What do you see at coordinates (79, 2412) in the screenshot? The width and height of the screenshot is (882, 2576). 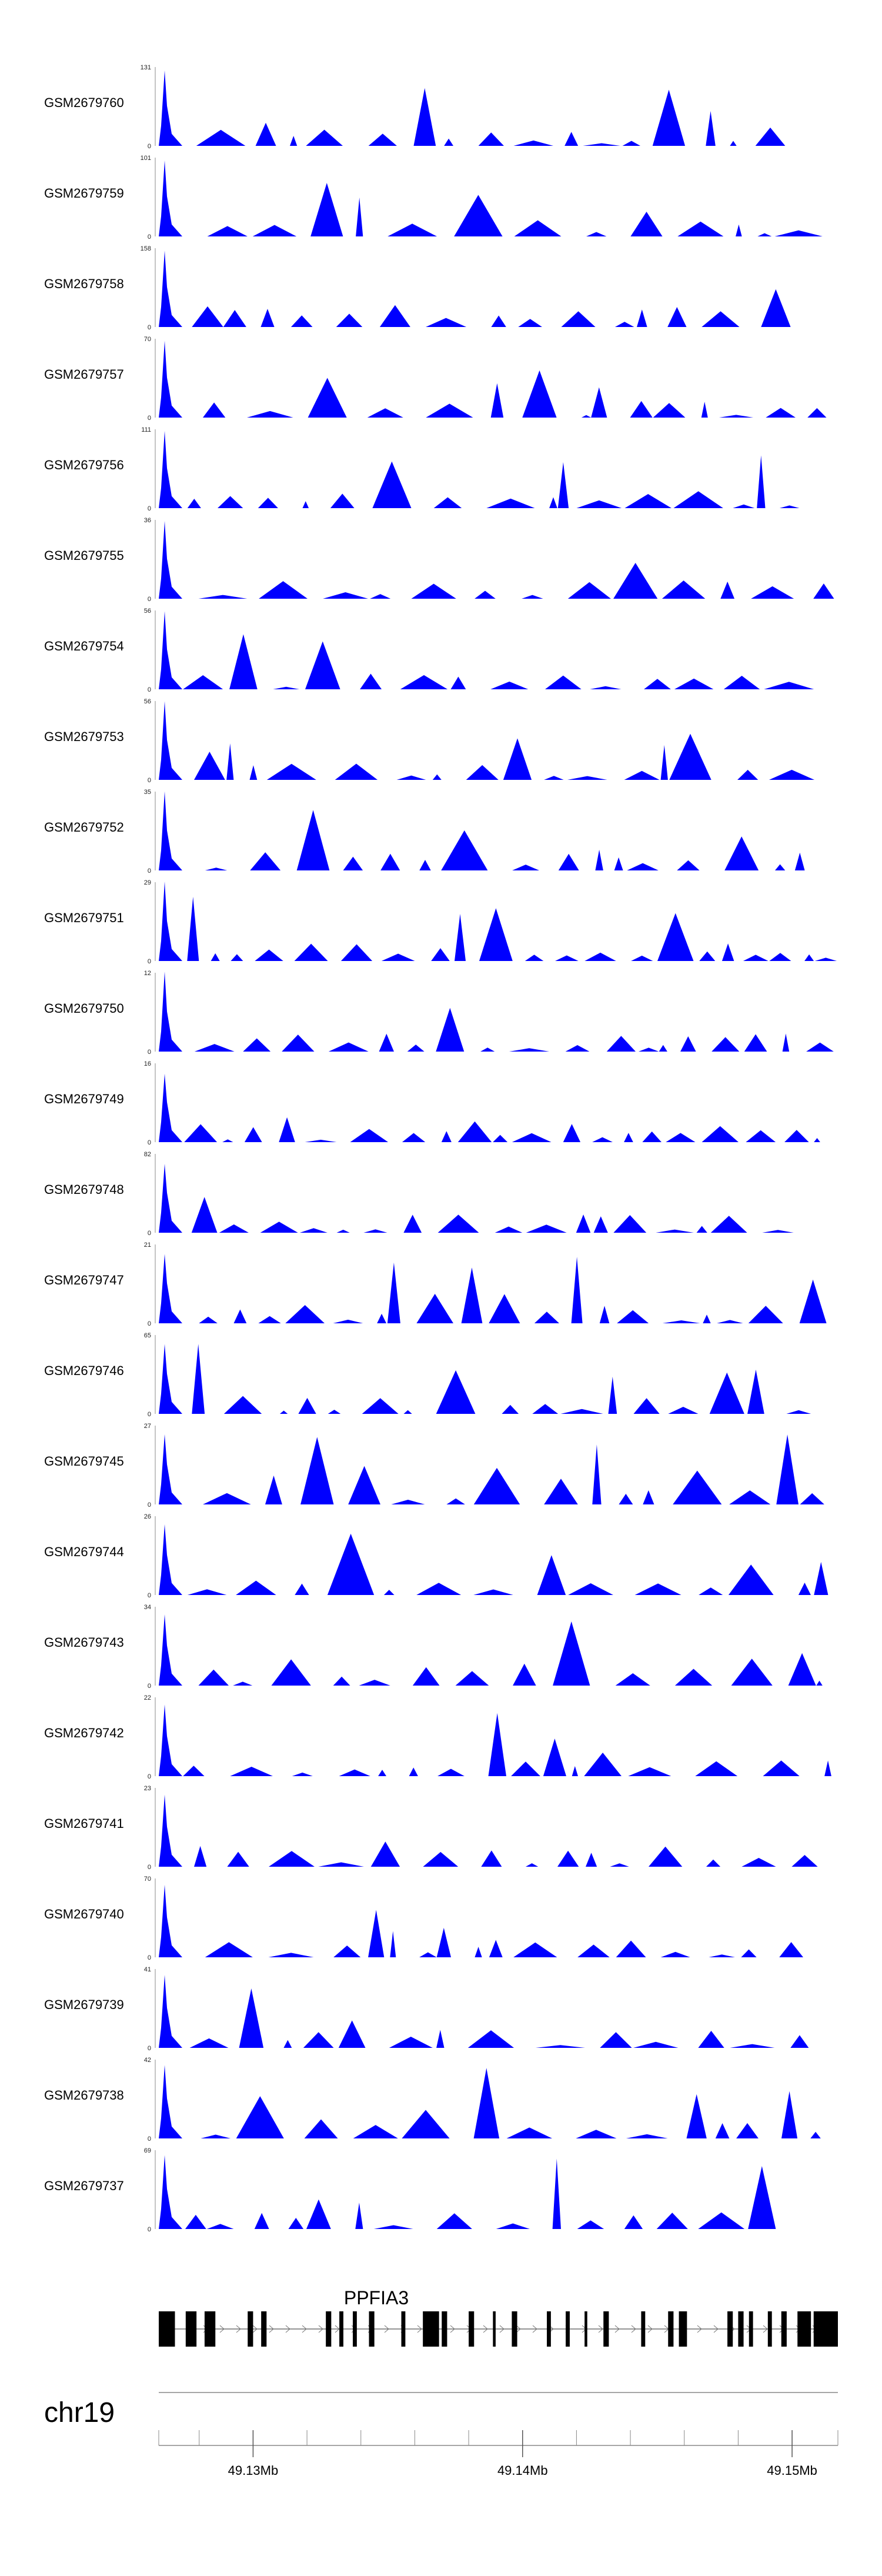 I see `chromosome-label: chr19` at bounding box center [79, 2412].